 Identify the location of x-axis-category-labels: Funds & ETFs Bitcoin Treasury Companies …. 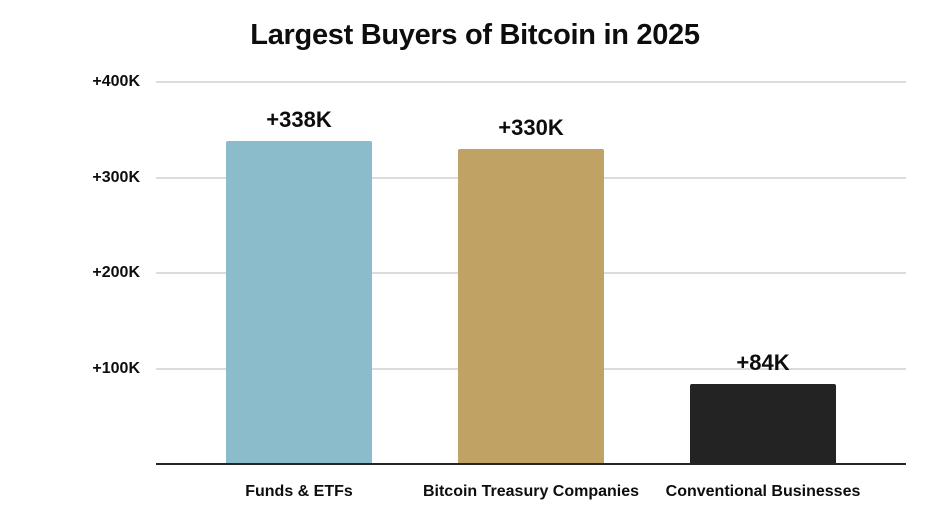
(531, 492).